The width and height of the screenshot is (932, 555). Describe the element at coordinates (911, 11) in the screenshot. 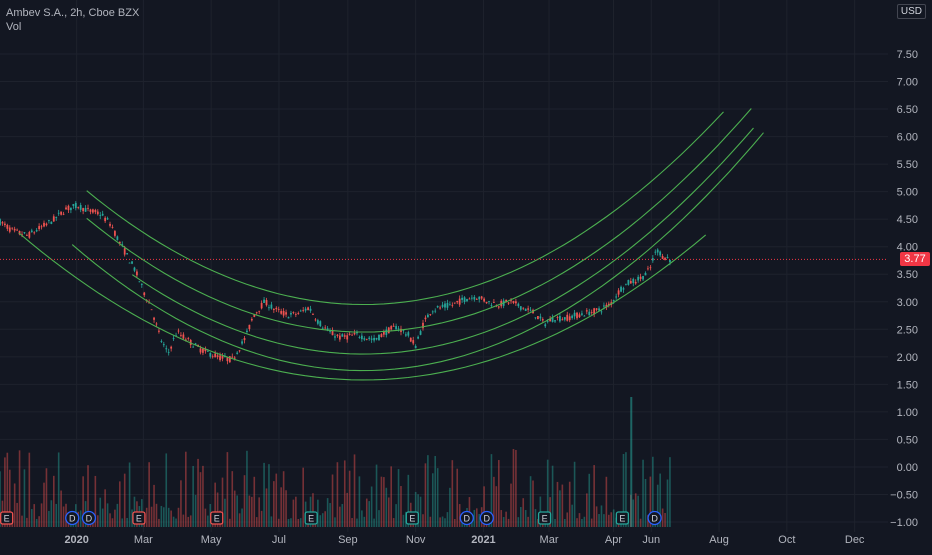

I see `currency-button: USD` at that location.